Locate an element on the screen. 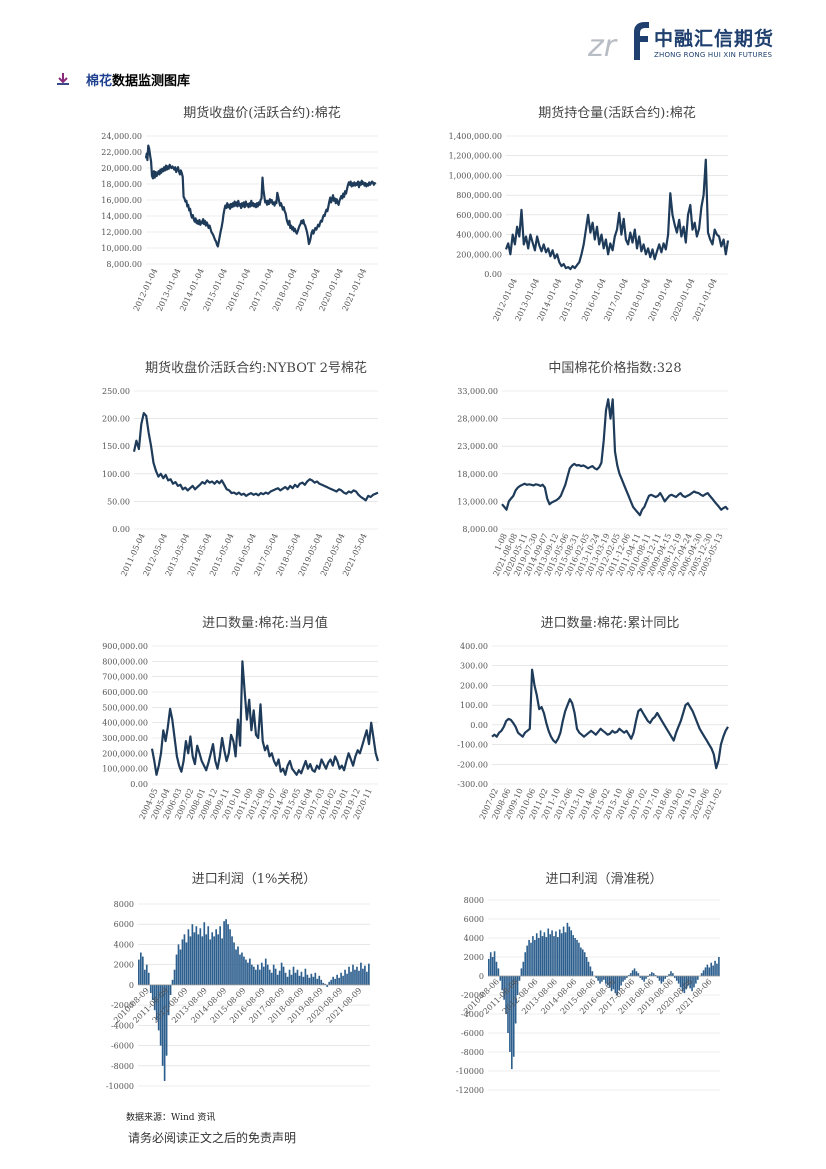 The image size is (826, 1169). section-prefix: 棉花 is located at coordinates (99, 81).